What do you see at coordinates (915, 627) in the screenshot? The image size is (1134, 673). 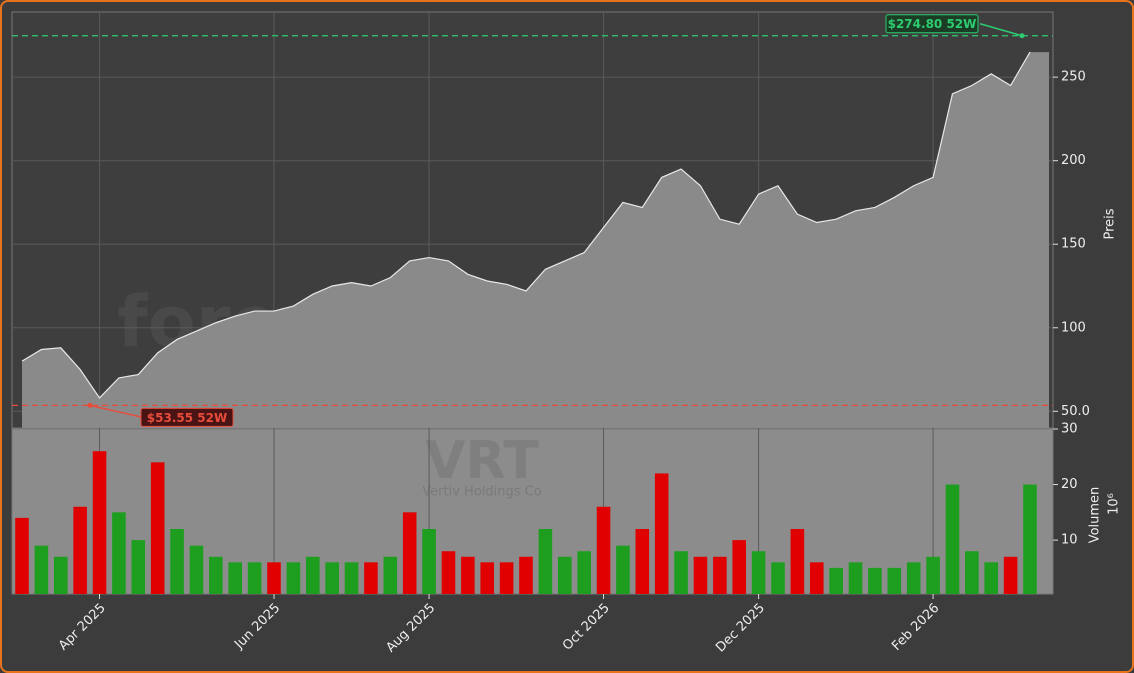 I see `x-tick-label: Feb 2026` at bounding box center [915, 627].